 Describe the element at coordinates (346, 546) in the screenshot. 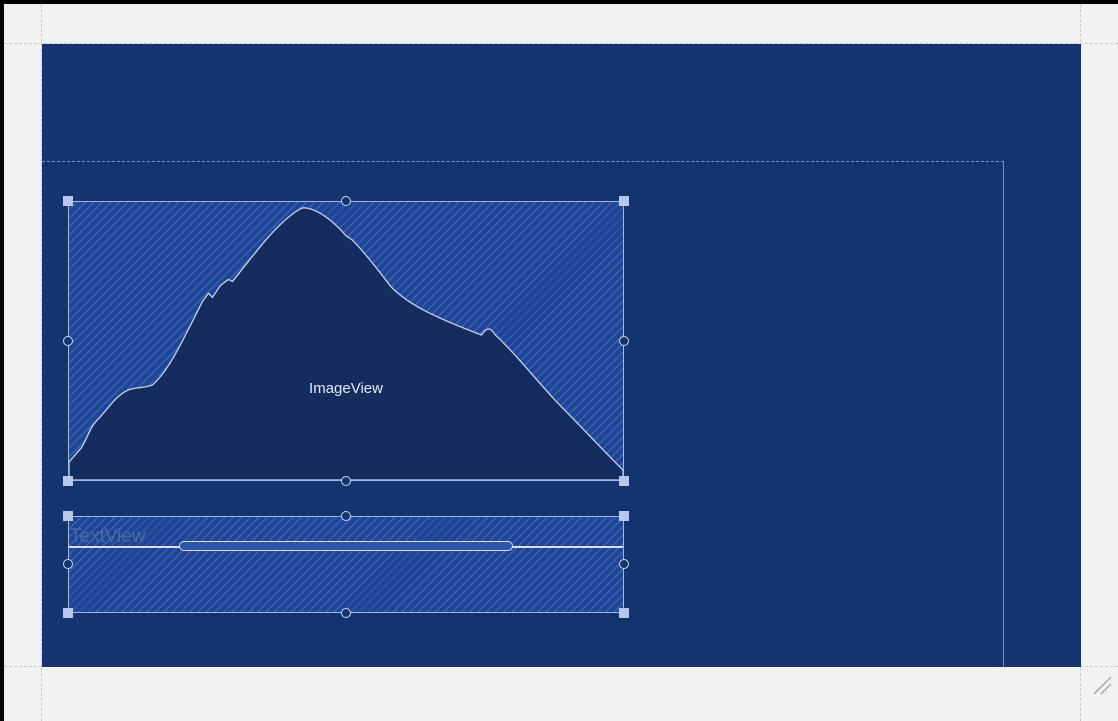

I see `baseline-handle` at that location.